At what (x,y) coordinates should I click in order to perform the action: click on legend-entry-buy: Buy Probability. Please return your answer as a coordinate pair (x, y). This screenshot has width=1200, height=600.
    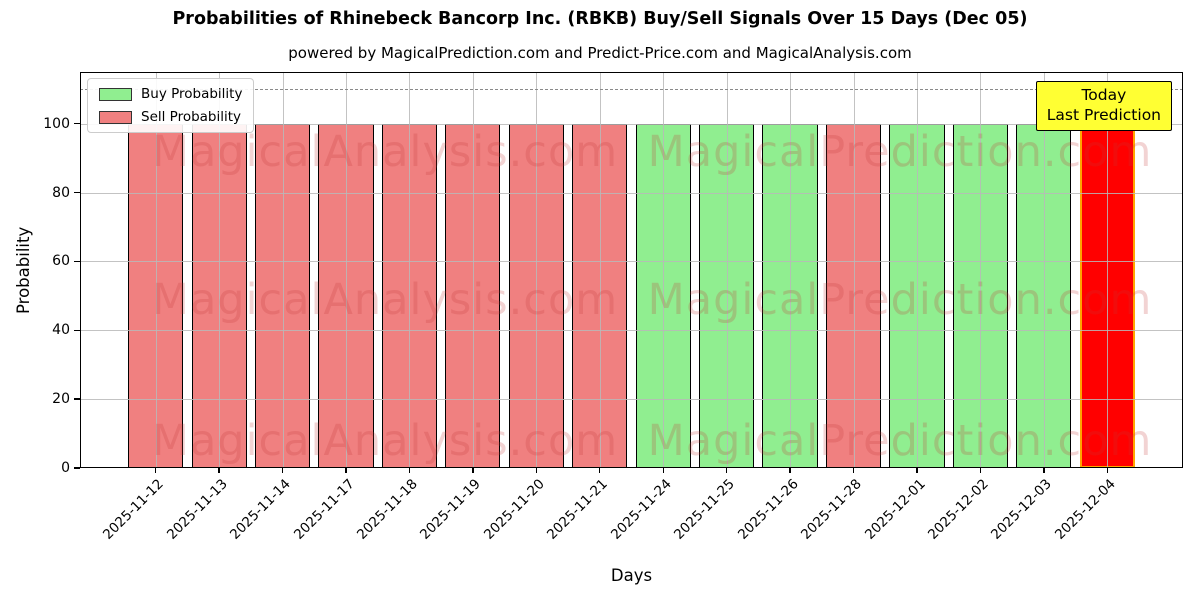
    Looking at the image, I should click on (170, 94).